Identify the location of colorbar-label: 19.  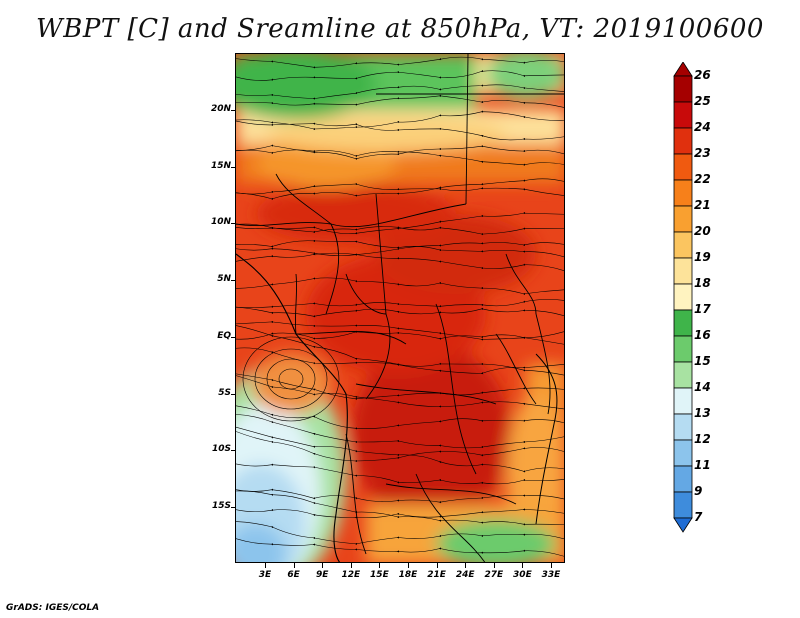
(702, 257).